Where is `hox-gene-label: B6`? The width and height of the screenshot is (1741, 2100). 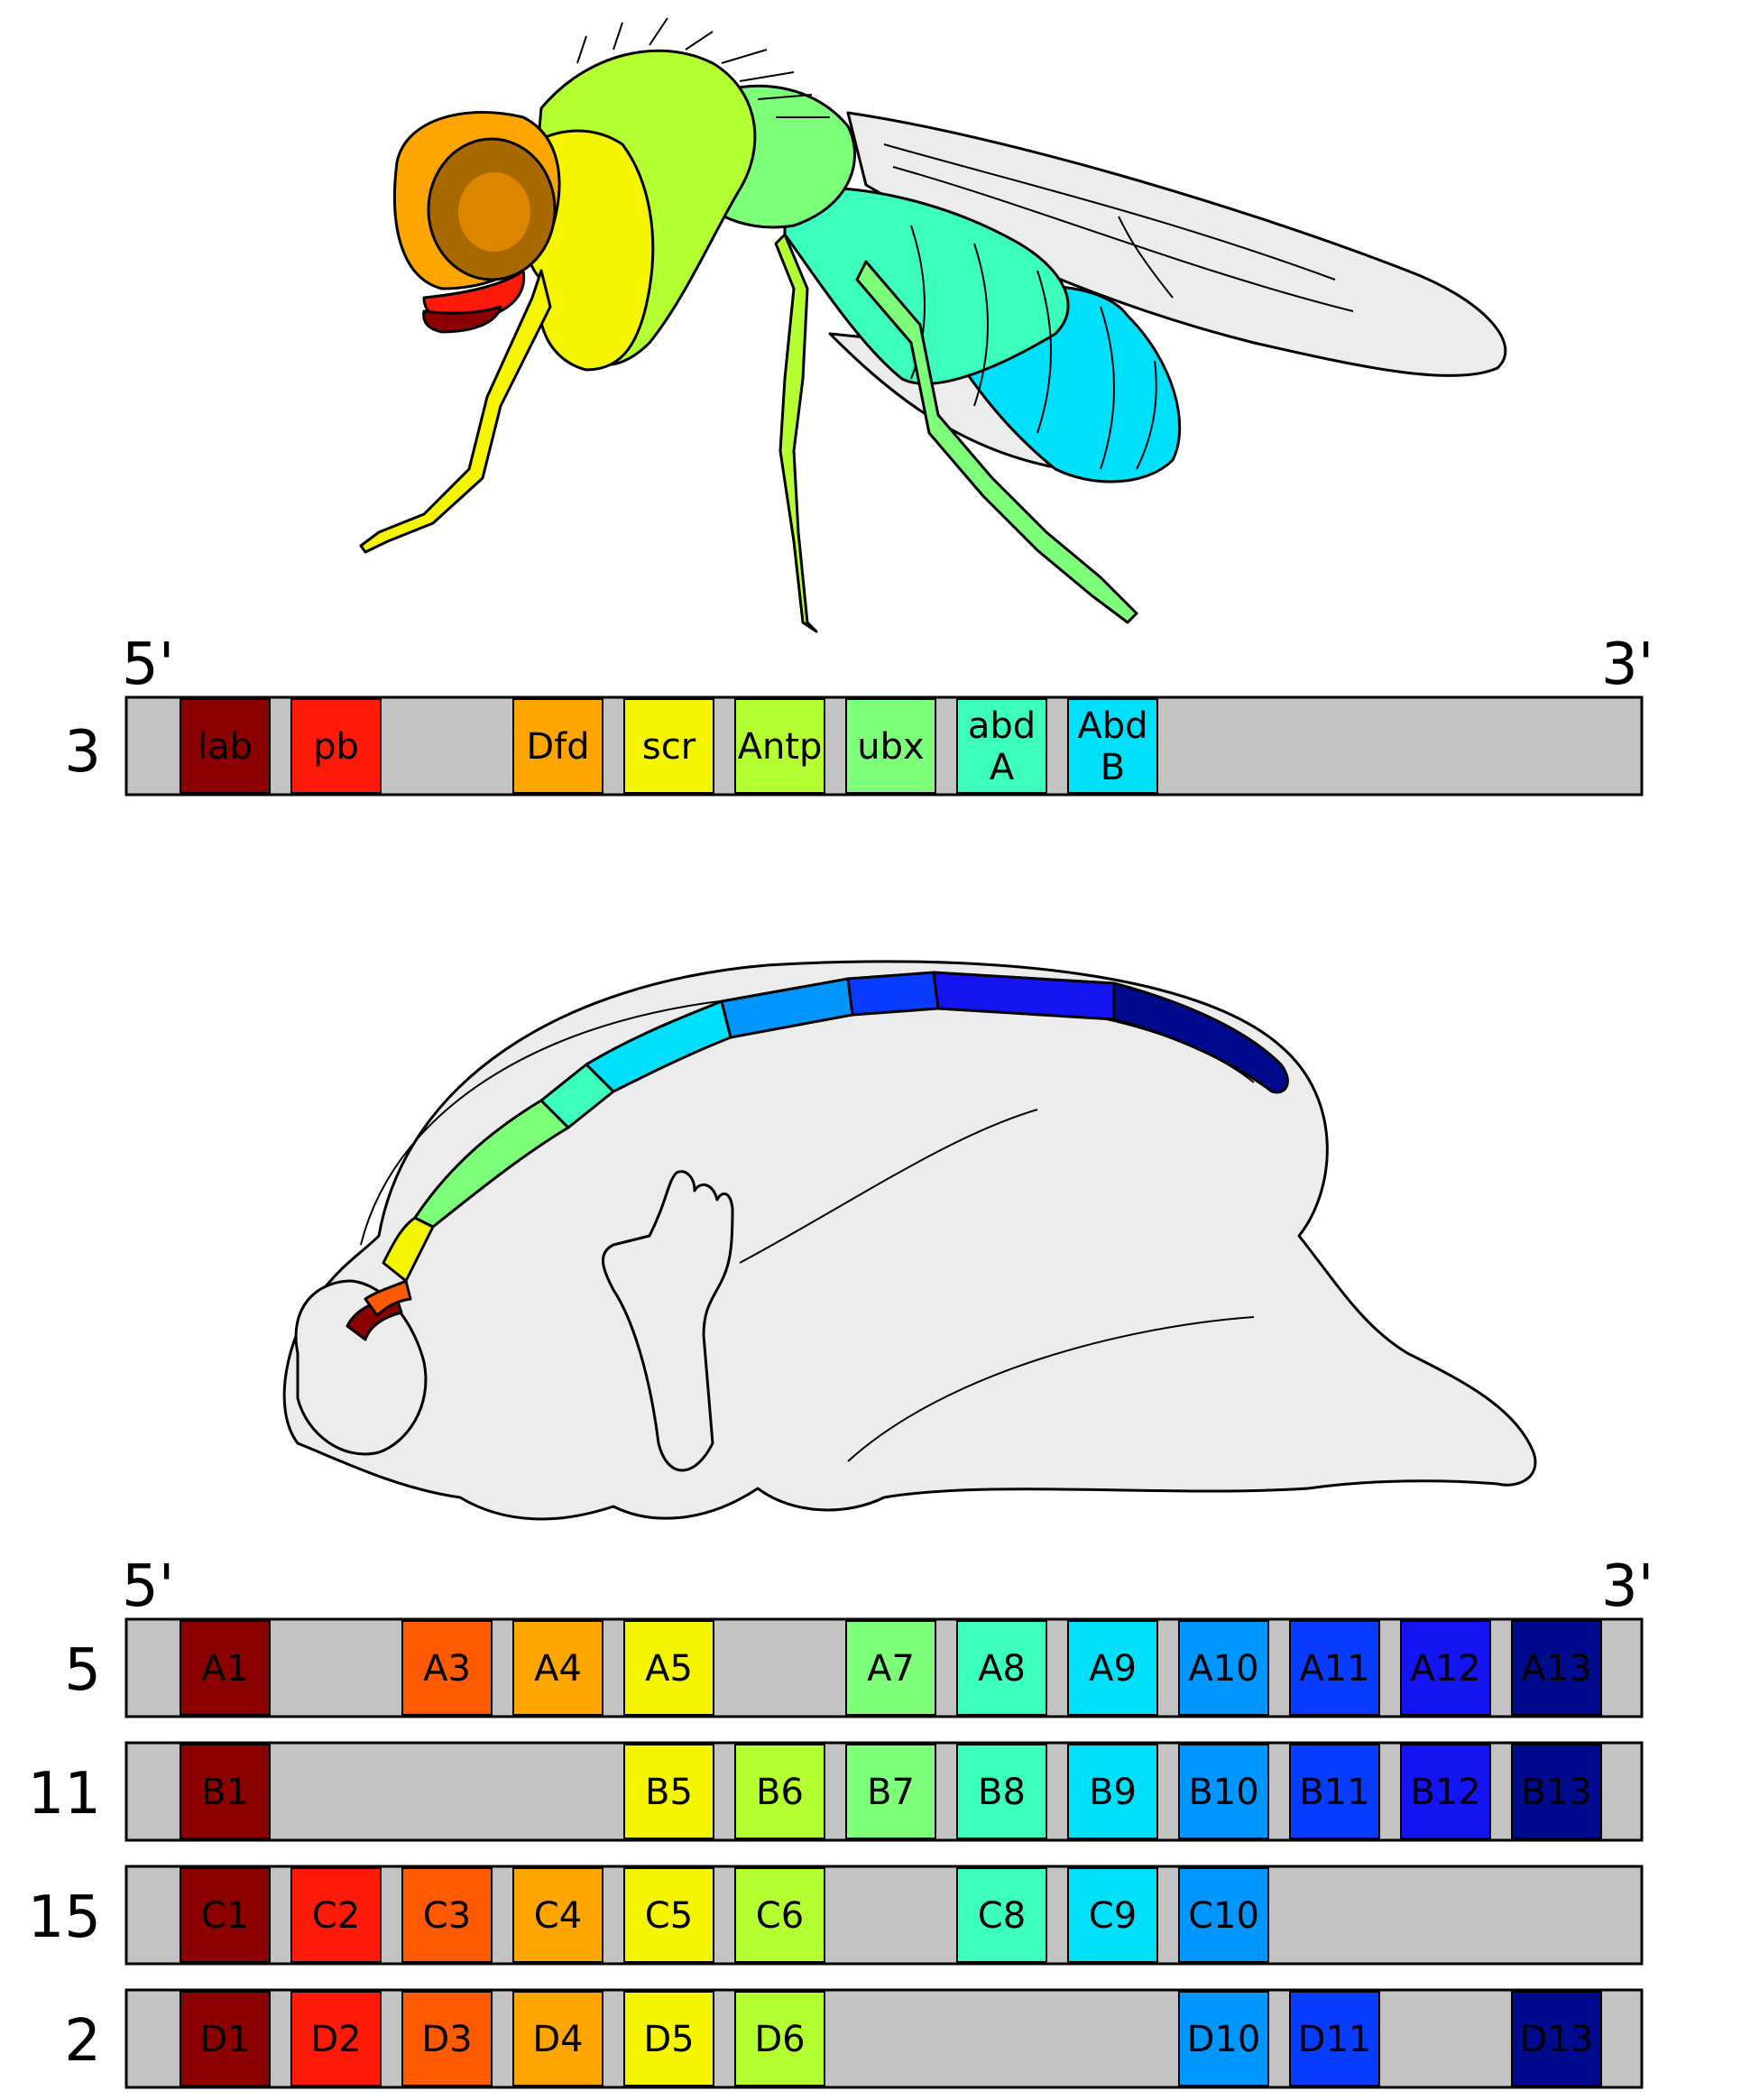 hox-gene-label: B6 is located at coordinates (780, 1792).